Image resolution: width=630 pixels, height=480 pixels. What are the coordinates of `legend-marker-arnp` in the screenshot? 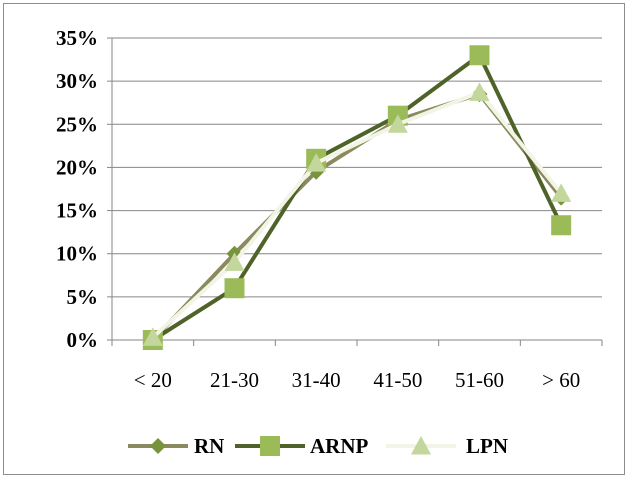 It's located at (270, 446).